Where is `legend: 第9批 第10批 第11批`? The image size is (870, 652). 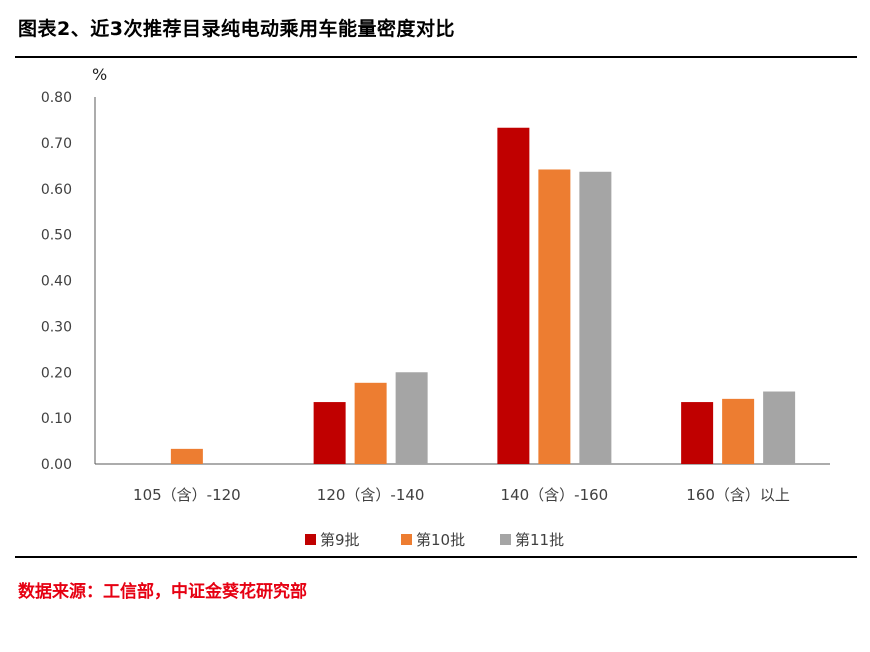 legend: 第9批 第10批 第11批 is located at coordinates (434, 540).